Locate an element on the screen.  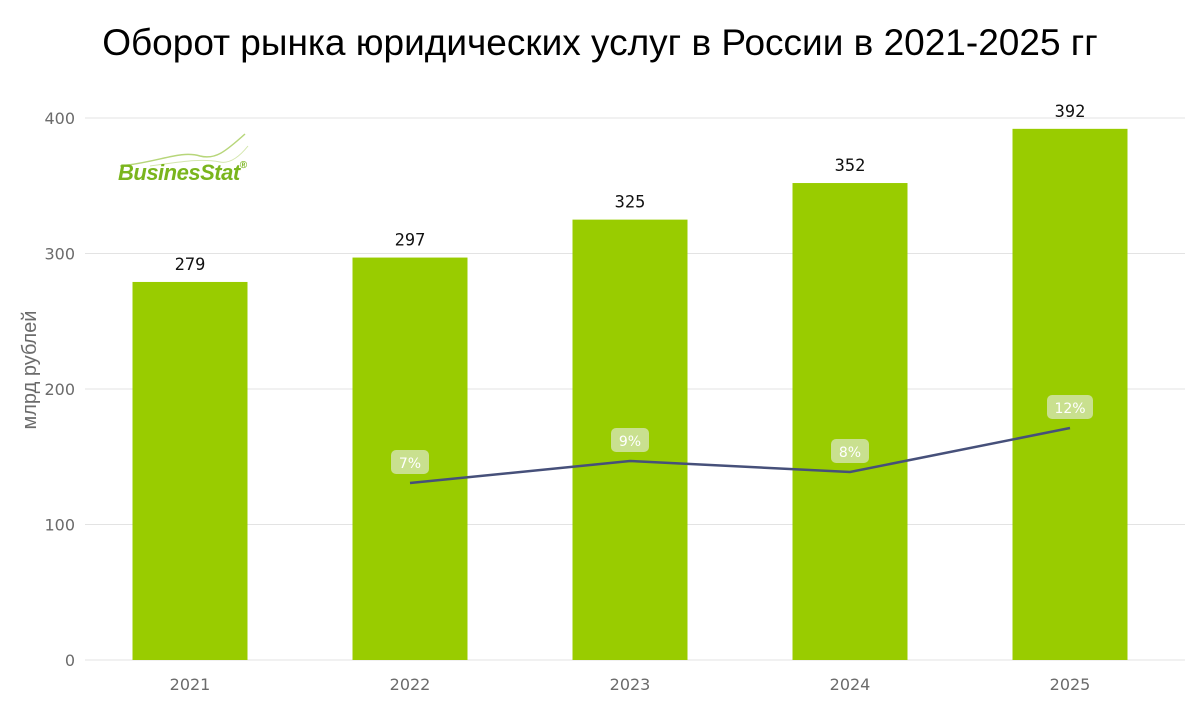
x-axis-ticks: 2021 2022 2023 2024 2025 is located at coordinates (630, 684).